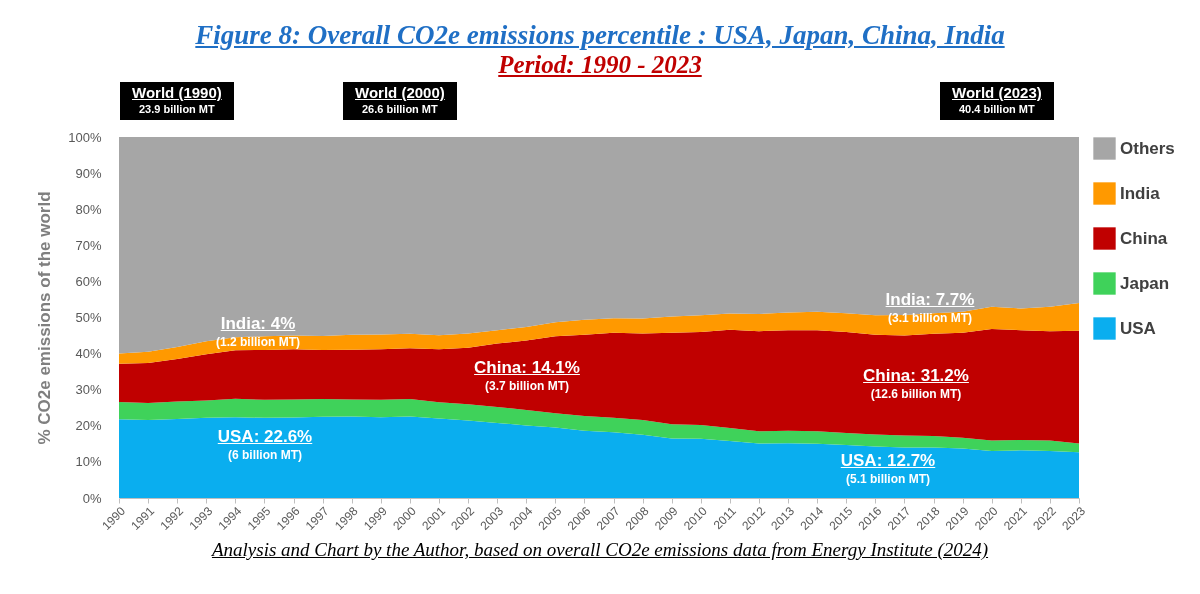 This screenshot has height=594, width=1200. What do you see at coordinates (88, 173) in the screenshot?
I see `y-tick-label: 90%` at bounding box center [88, 173].